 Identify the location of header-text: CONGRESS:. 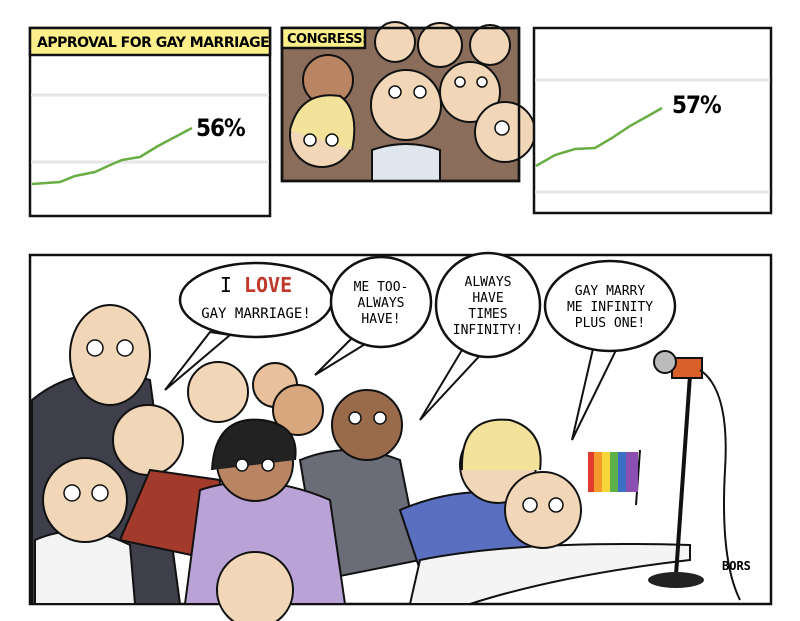
(327, 39).